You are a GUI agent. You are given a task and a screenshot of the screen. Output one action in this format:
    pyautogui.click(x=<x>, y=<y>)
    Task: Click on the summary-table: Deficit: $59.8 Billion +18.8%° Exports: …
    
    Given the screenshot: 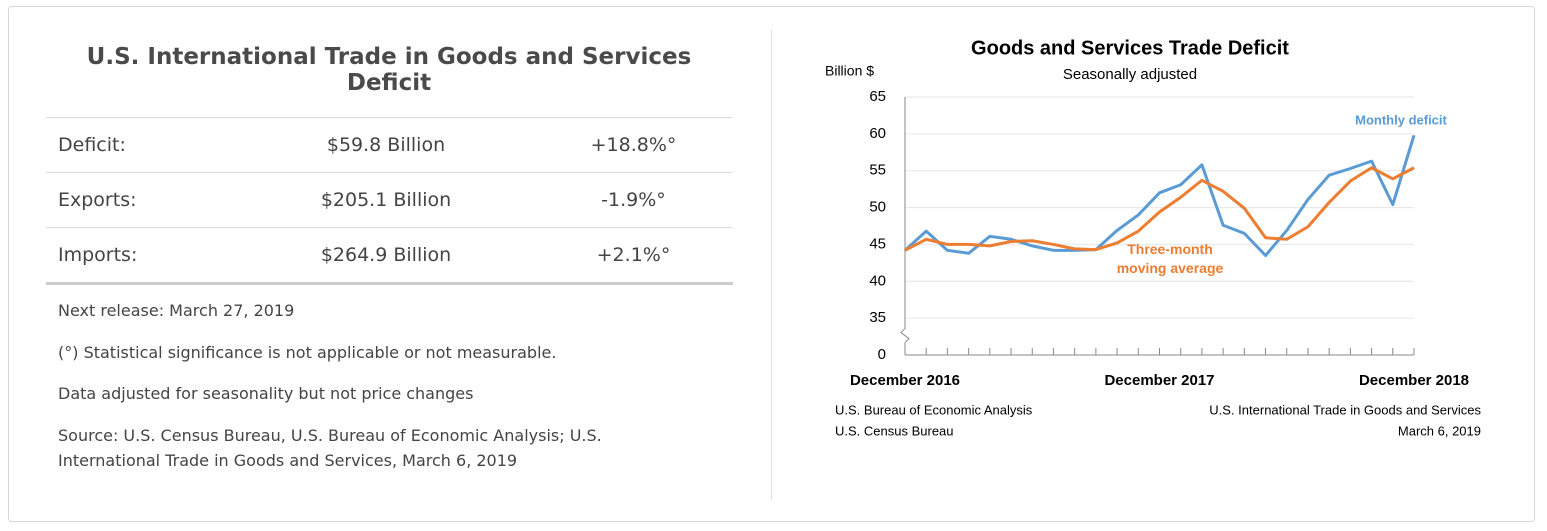 What is the action you would take?
    pyautogui.click(x=389, y=201)
    